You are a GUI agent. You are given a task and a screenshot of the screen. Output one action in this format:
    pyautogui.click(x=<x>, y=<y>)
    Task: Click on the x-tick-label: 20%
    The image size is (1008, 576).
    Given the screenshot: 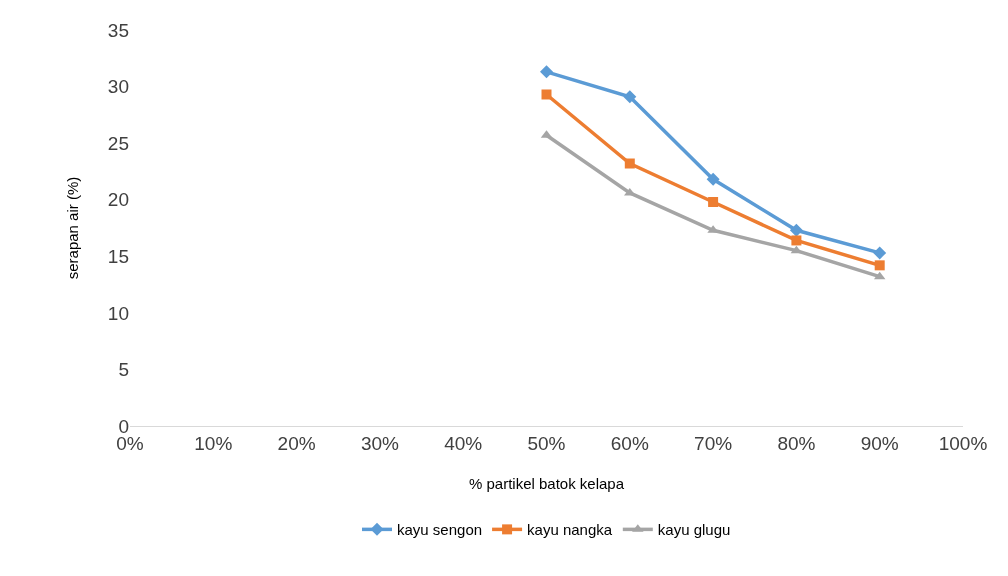 What is the action you would take?
    pyautogui.click(x=296, y=443)
    